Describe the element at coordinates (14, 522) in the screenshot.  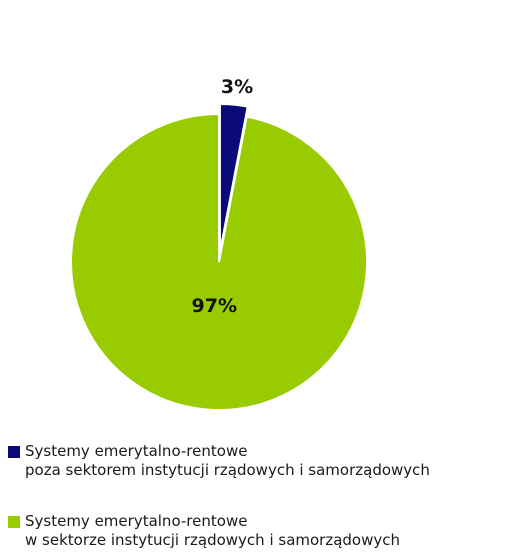
I see `legend-swatch-government` at that location.